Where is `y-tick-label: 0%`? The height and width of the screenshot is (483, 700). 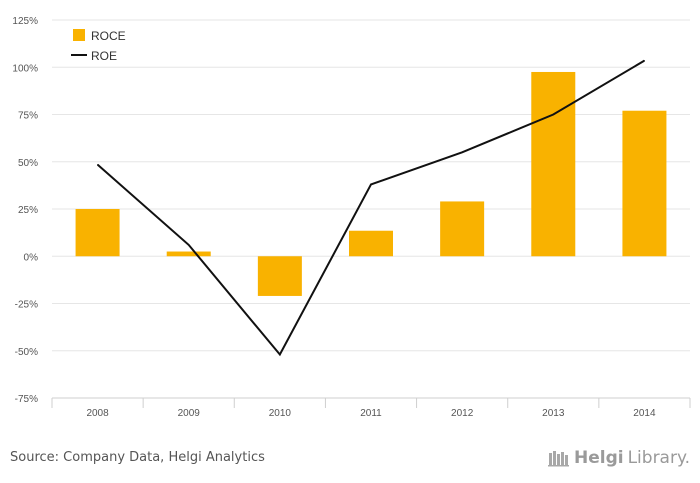
y-tick-label: 0% is located at coordinates (31, 257).